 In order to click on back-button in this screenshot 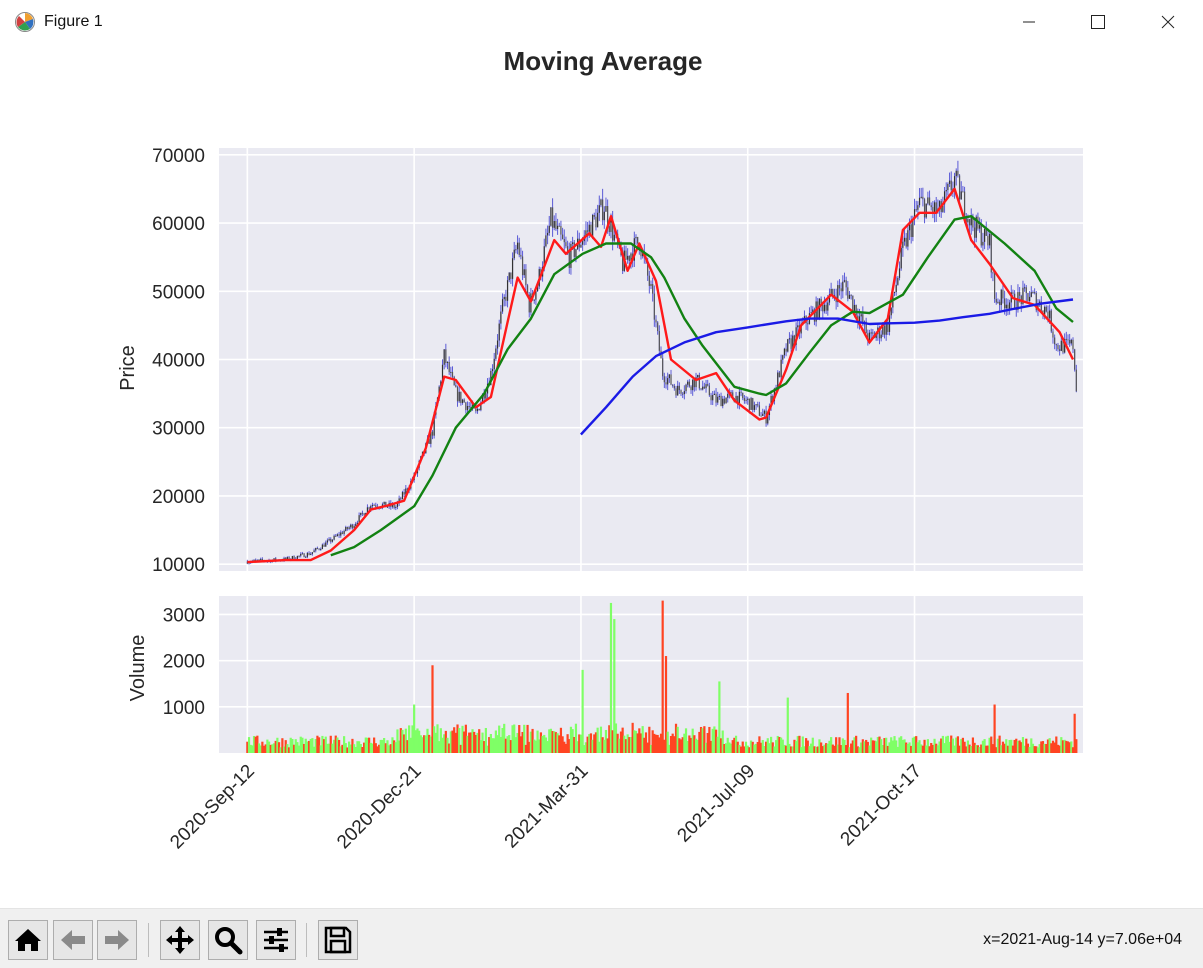, I will do `click(73, 940)`.